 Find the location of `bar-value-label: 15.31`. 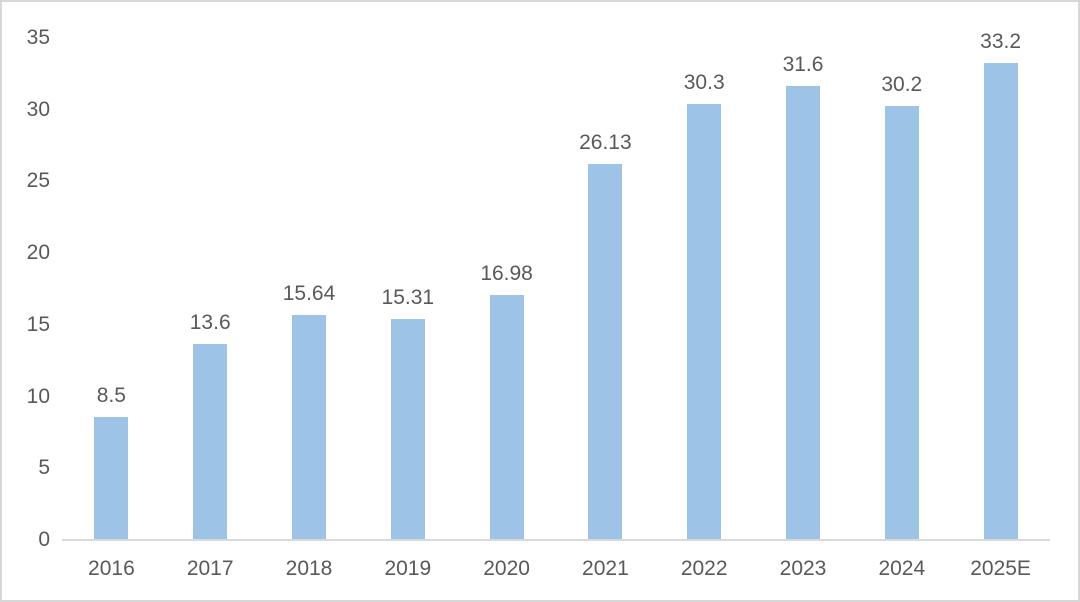

bar-value-label: 15.31 is located at coordinates (408, 298).